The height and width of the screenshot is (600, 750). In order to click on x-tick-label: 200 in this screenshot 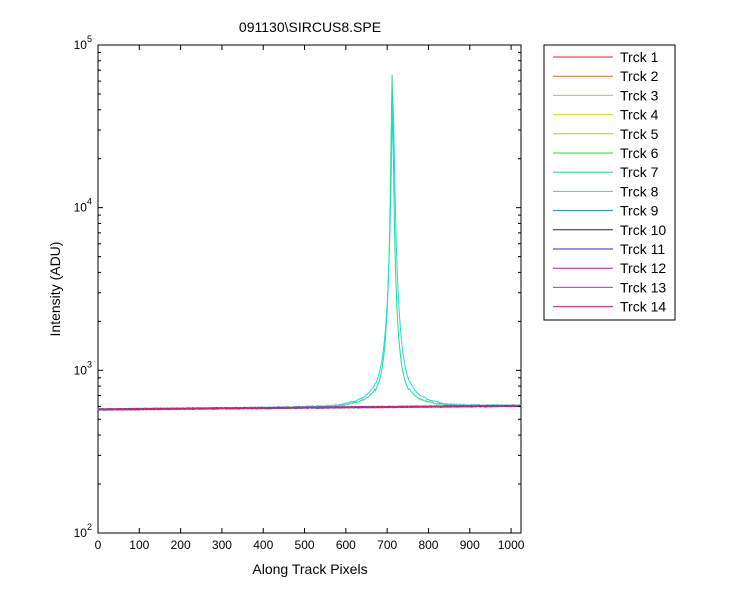, I will do `click(181, 545)`.